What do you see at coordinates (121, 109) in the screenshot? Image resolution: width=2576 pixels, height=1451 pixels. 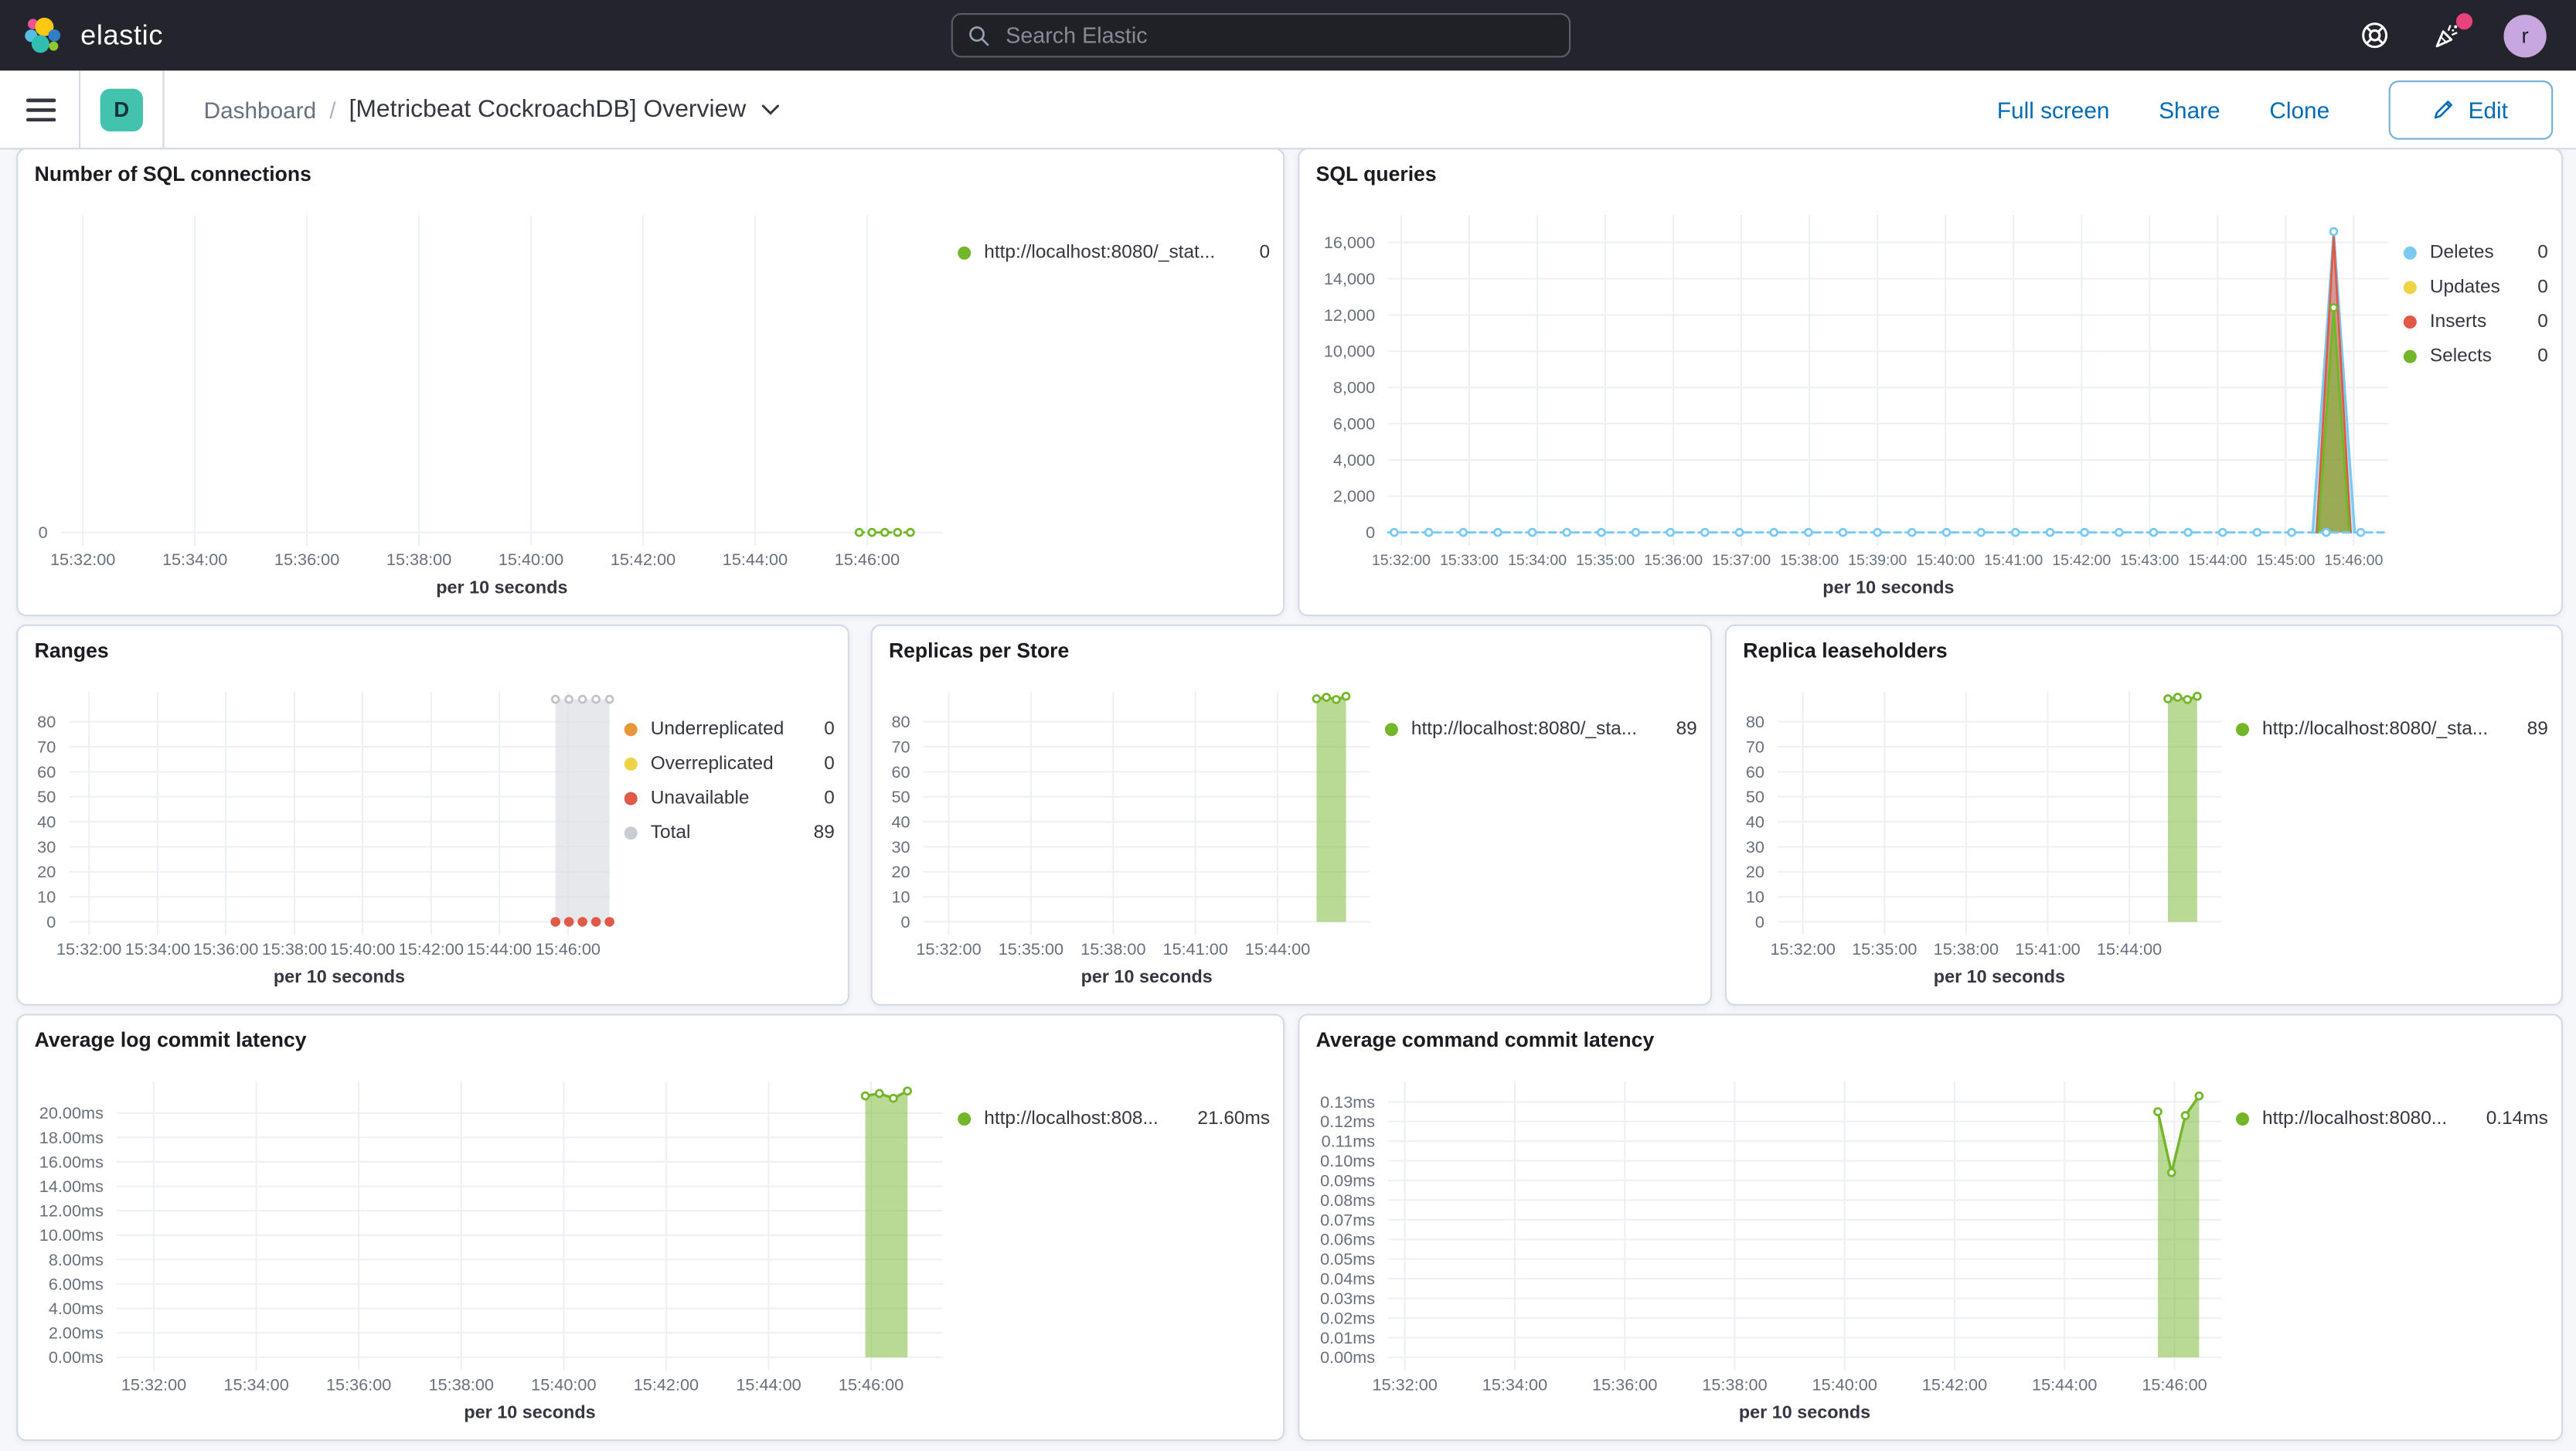 I see `dashboard-badge: D` at bounding box center [121, 109].